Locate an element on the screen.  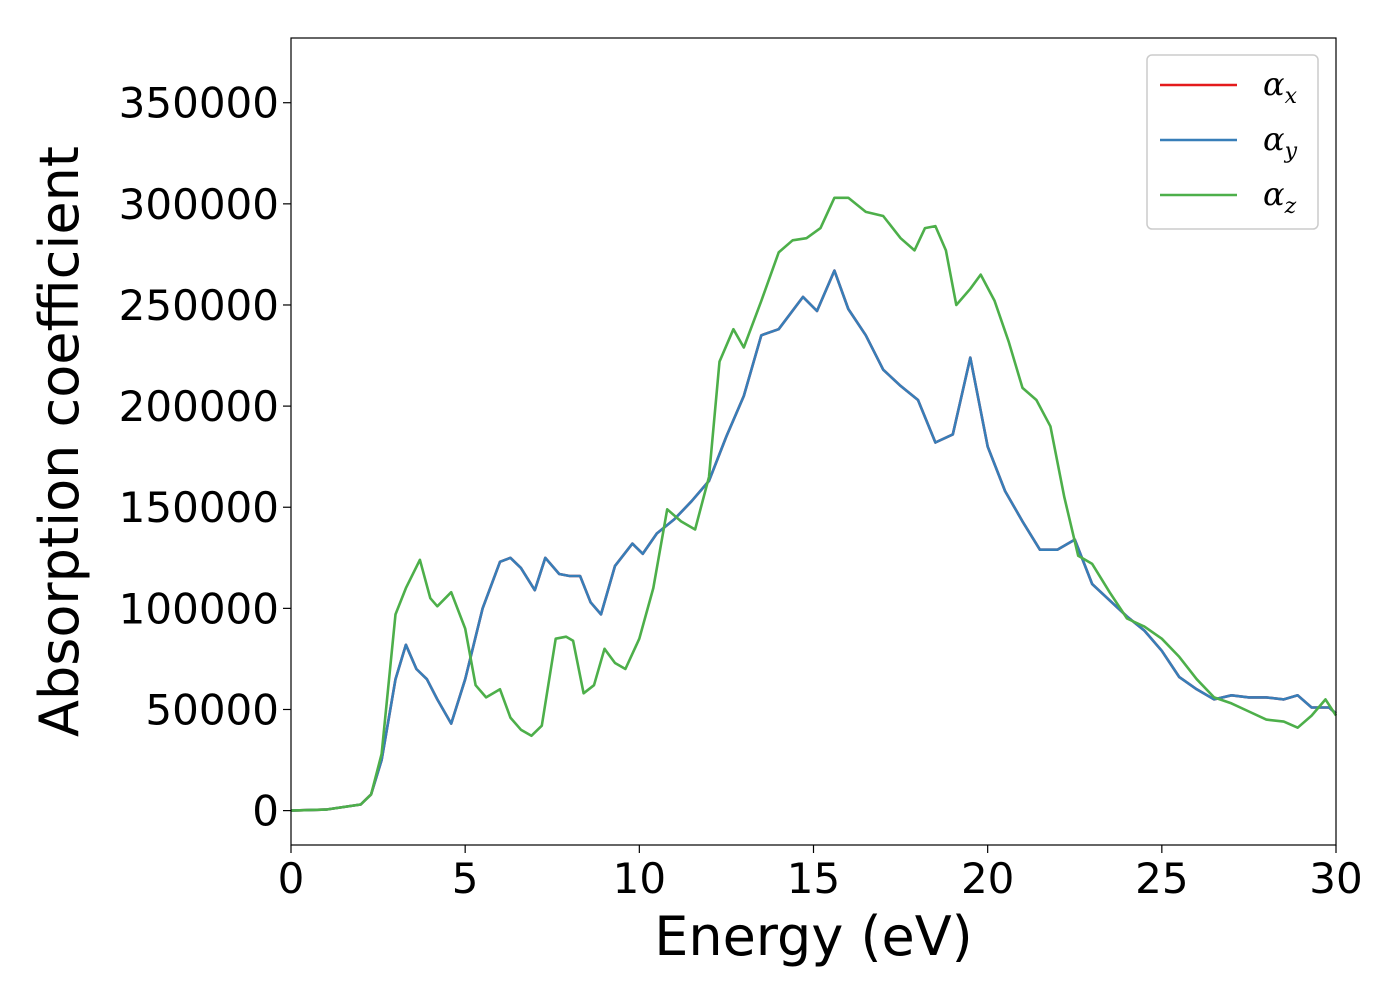
y-tick-label: 150000 is located at coordinates (199, 507).